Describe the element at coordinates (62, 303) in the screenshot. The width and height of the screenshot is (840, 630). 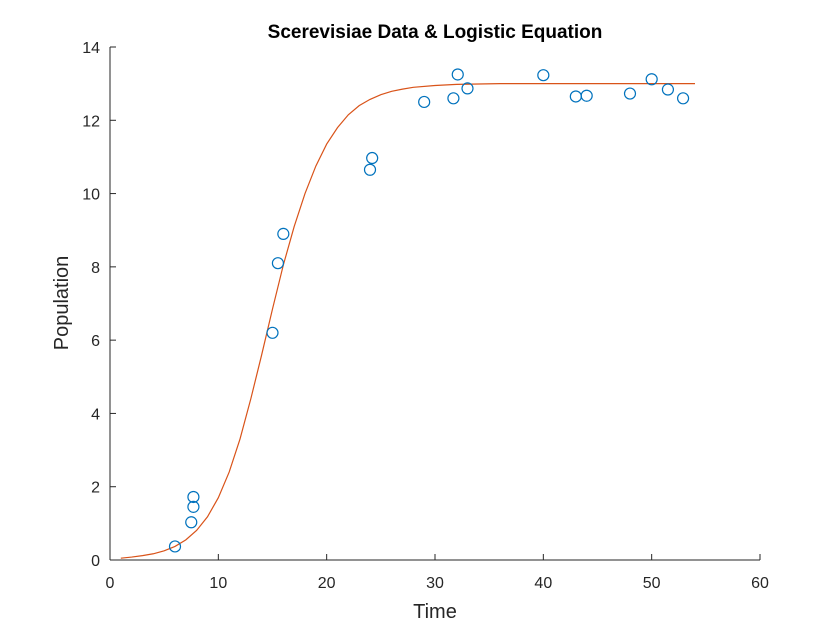
I see `y-axis-label: Population` at that location.